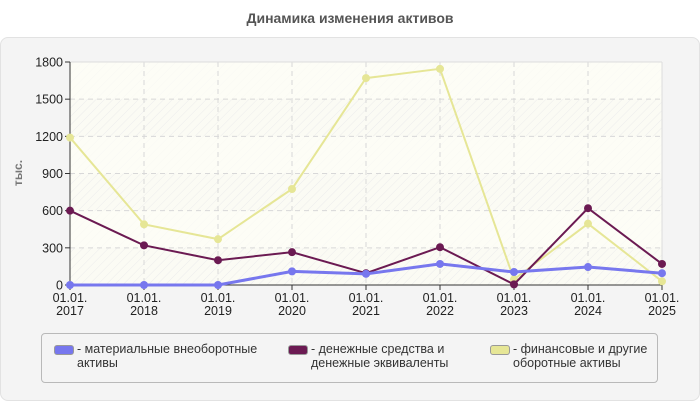 This screenshot has width=700, height=401. Describe the element at coordinates (18, 173) in the screenshot. I see `y-axis-label: тыс.` at that location.